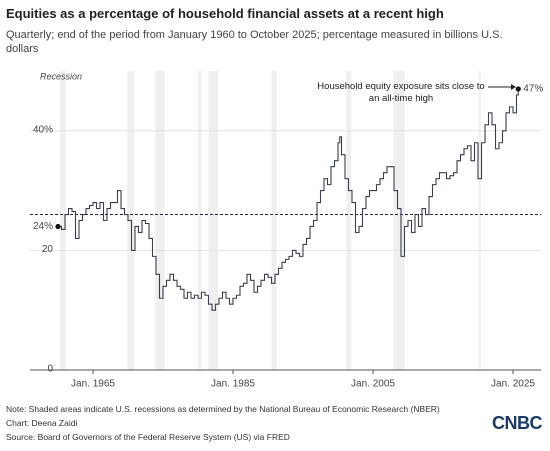 The image size is (550, 451). Describe the element at coordinates (373, 384) in the screenshot. I see `x-tick-label: Jan. 2005` at that location.